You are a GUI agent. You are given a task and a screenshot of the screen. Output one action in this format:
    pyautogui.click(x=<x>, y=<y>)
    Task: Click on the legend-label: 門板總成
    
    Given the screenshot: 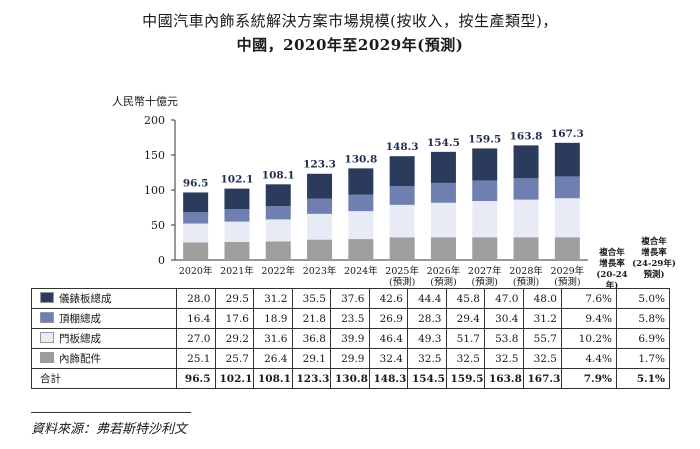 What is the action you would take?
    pyautogui.click(x=80, y=339)
    